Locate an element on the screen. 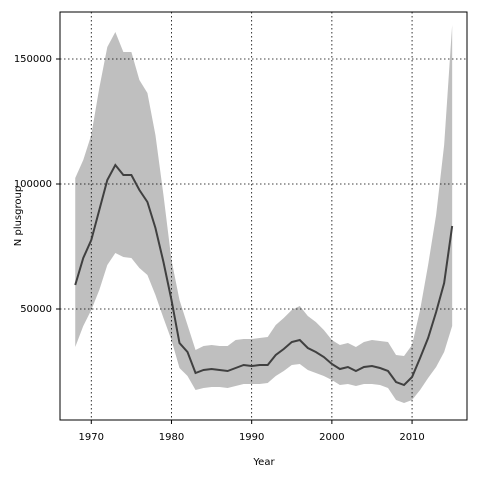 The width and height of the screenshot is (480, 484). x-axis-label: Year is located at coordinates (263, 462).